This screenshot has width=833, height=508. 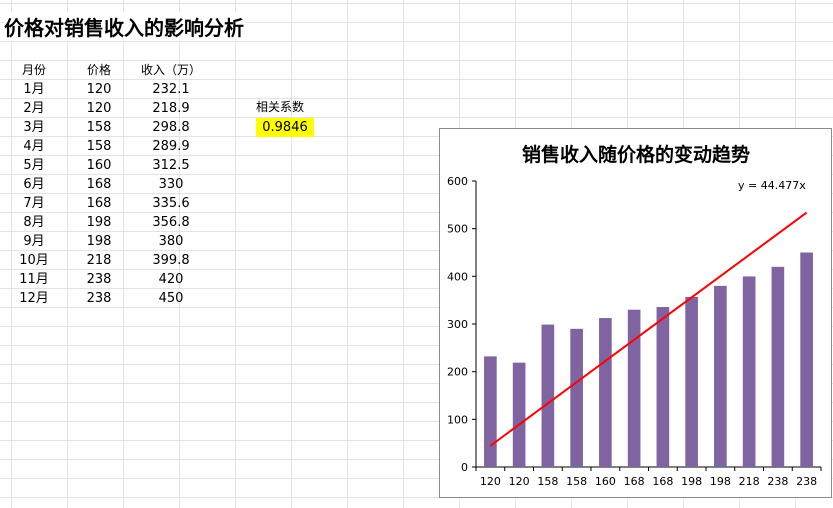 I want to click on header-month: 月份, so click(x=33, y=70).